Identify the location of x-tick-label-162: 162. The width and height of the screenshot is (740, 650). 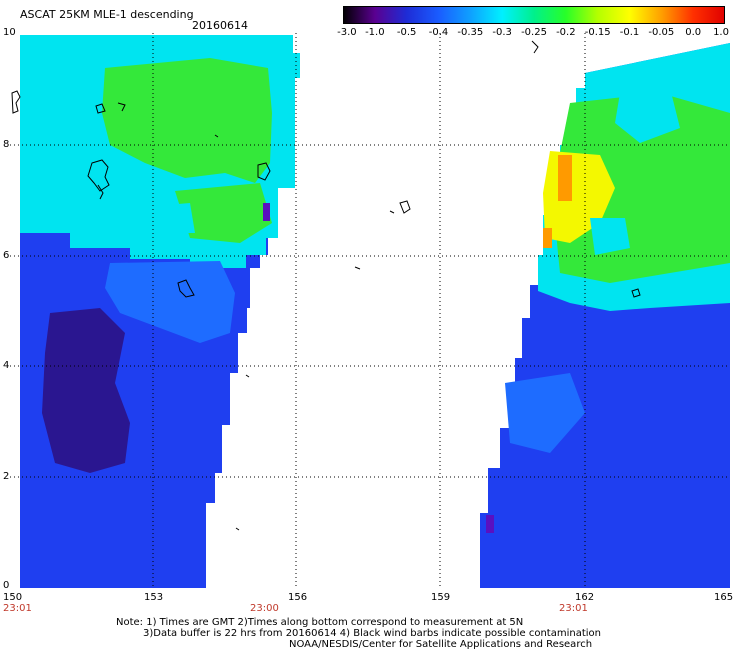
(585, 597).